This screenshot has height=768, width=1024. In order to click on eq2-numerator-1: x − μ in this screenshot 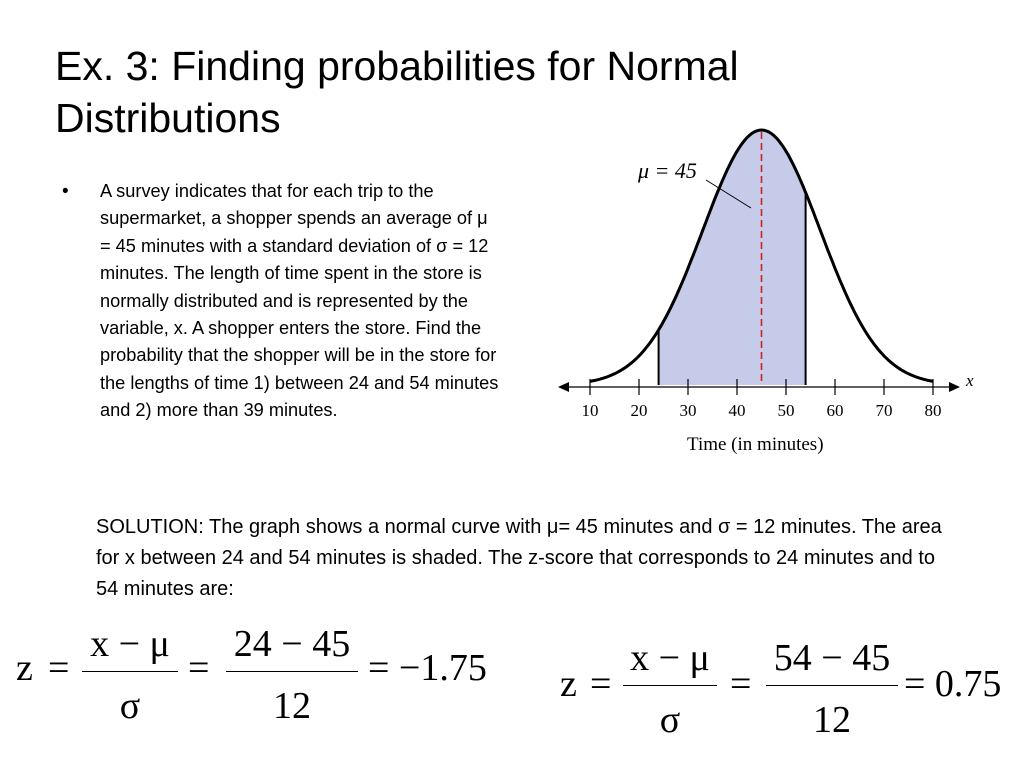, I will do `click(670, 658)`.